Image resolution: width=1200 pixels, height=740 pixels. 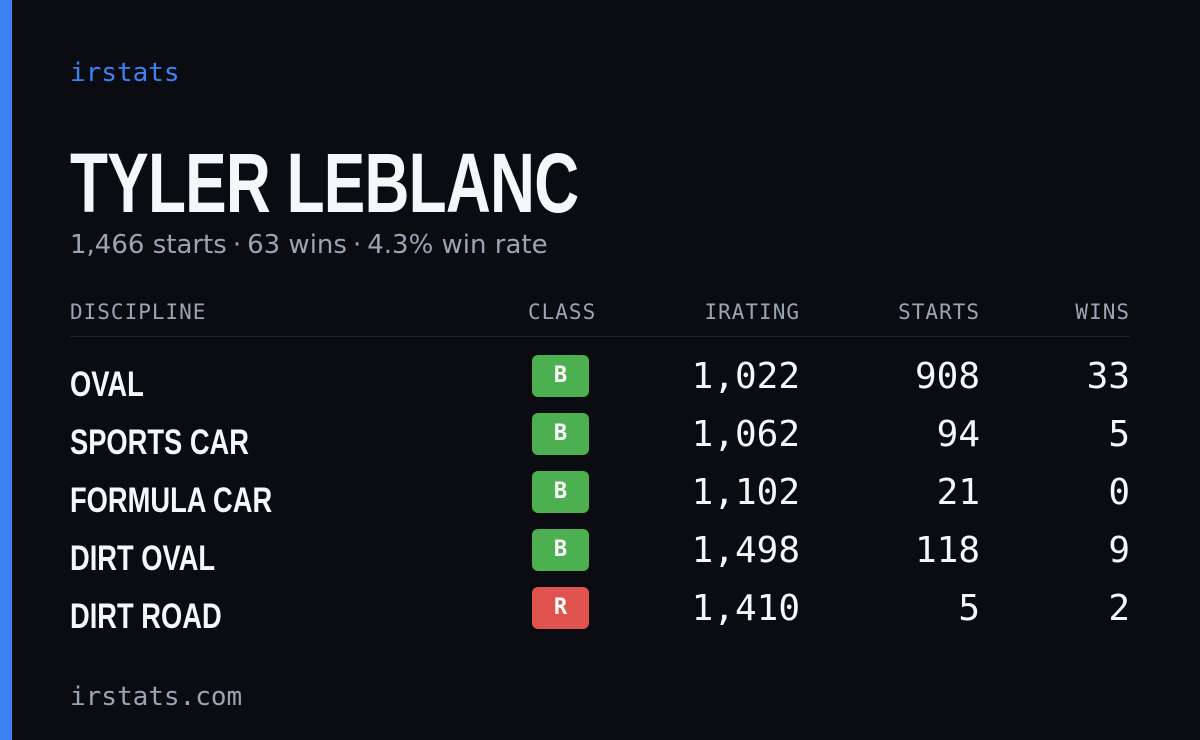 I want to click on table-row: DIRT OVAL B 1,498 118 9, so click(x=600, y=556).